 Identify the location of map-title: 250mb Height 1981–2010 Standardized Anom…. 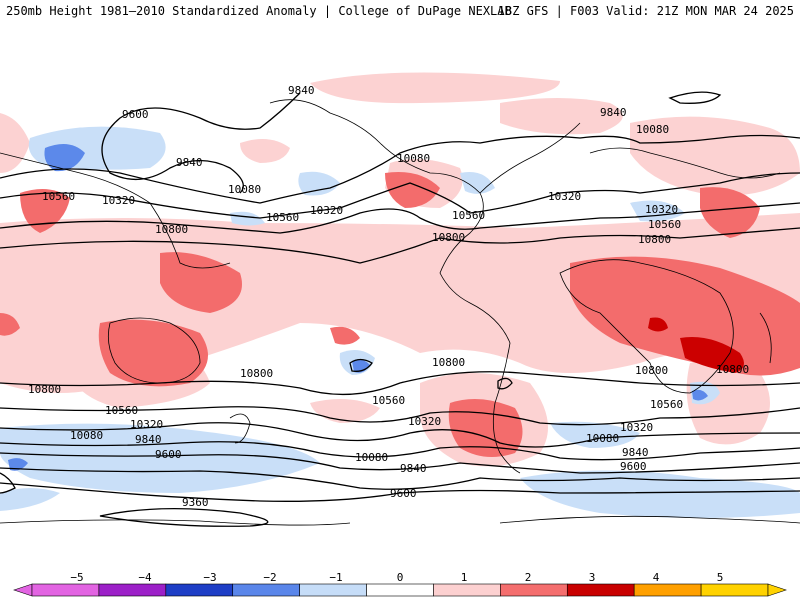
(259, 11).